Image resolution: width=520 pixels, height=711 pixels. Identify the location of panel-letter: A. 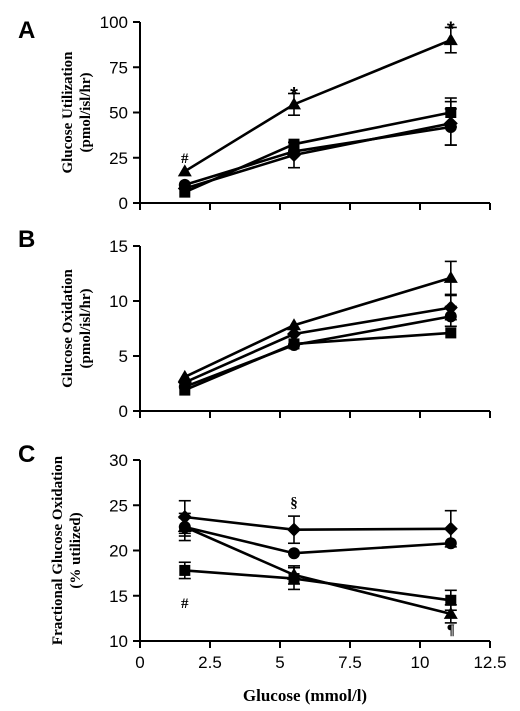
(26, 30).